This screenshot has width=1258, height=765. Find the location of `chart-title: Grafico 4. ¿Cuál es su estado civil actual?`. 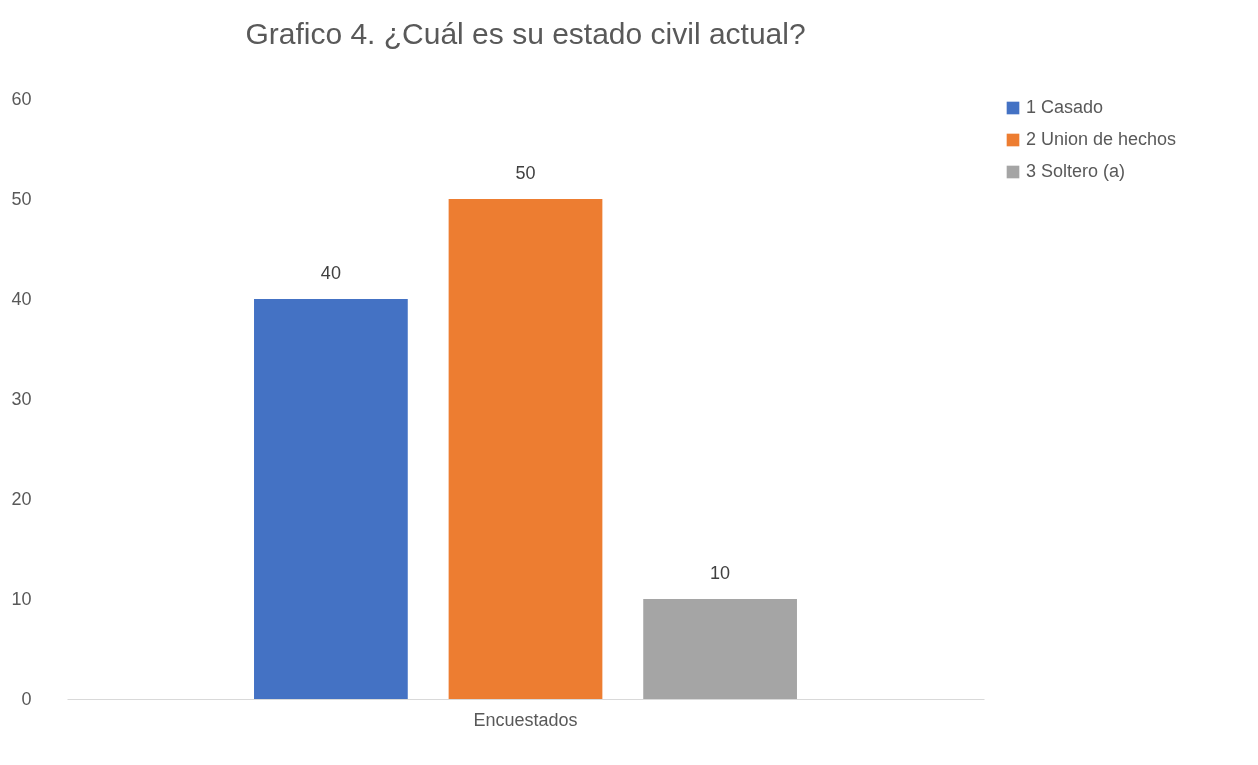

chart-title: Grafico 4. ¿Cuál es su estado civil actual? is located at coordinates (525, 33).